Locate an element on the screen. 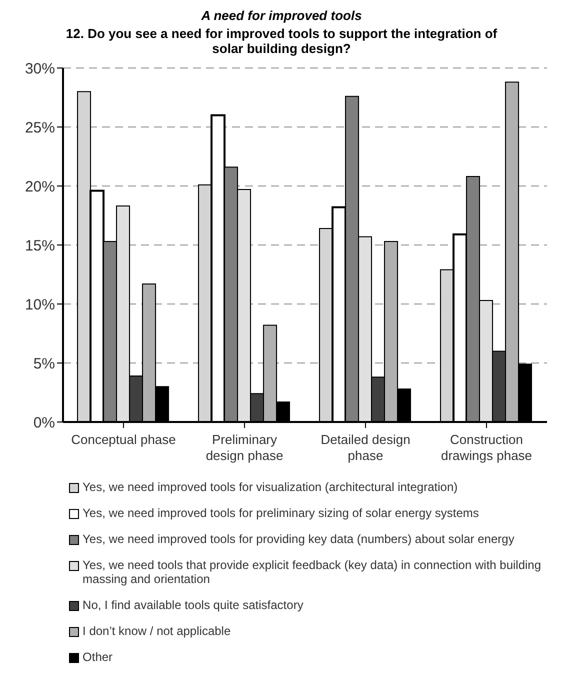 Image resolution: width=563 pixels, height=678 pixels. x-tick-label: Preliminary design phase is located at coordinates (245, 447).